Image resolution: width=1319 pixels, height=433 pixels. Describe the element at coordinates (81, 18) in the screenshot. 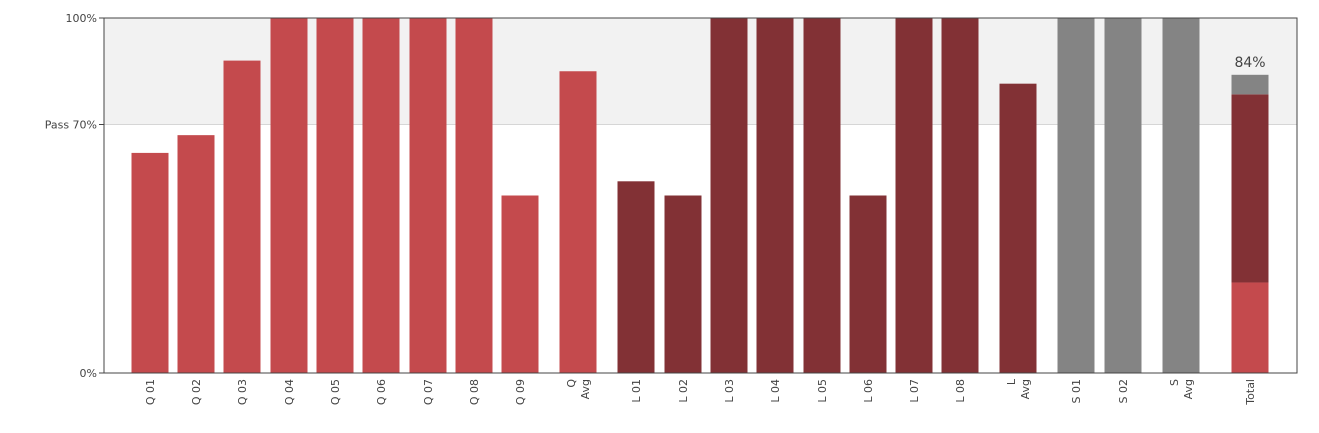

I see `y-tick-label: 100%` at that location.